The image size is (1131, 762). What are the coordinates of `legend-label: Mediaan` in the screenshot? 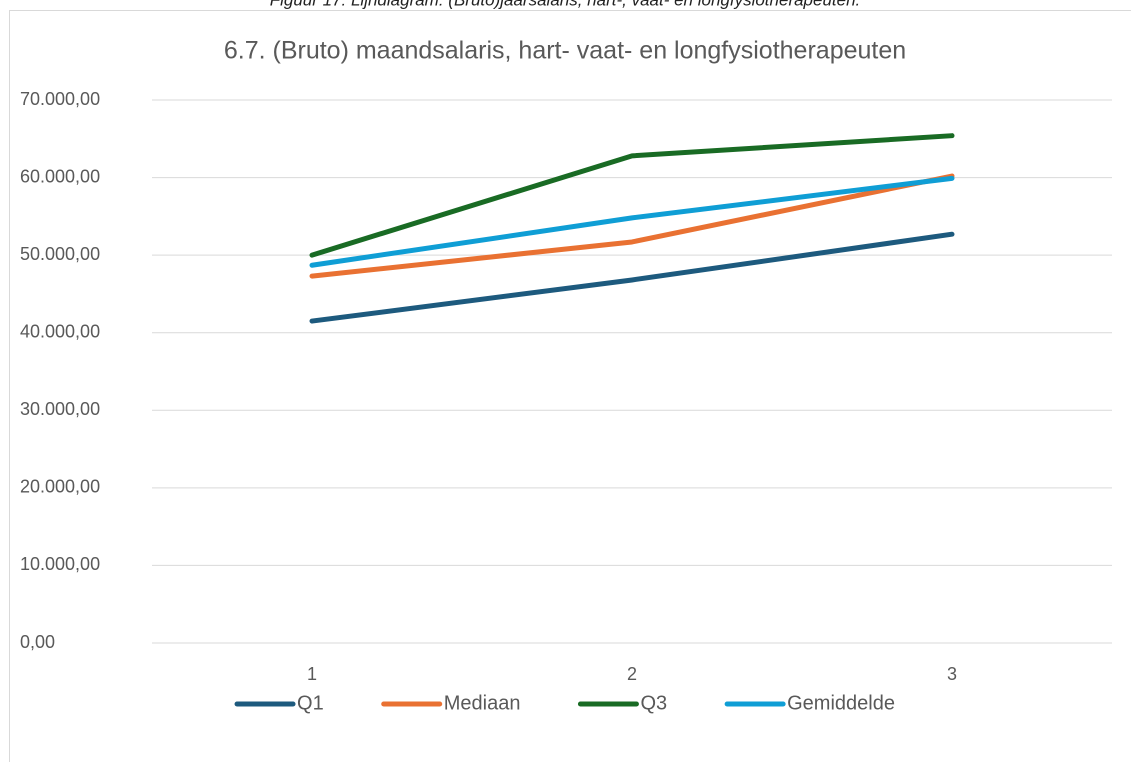 It's located at (482, 703).